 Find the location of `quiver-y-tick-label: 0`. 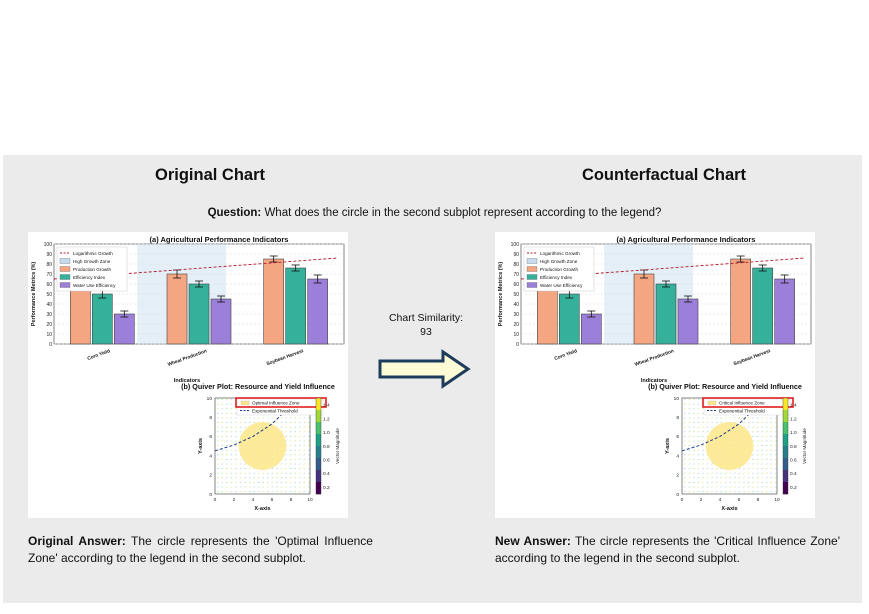

quiver-y-tick-label: 0 is located at coordinates (677, 495).